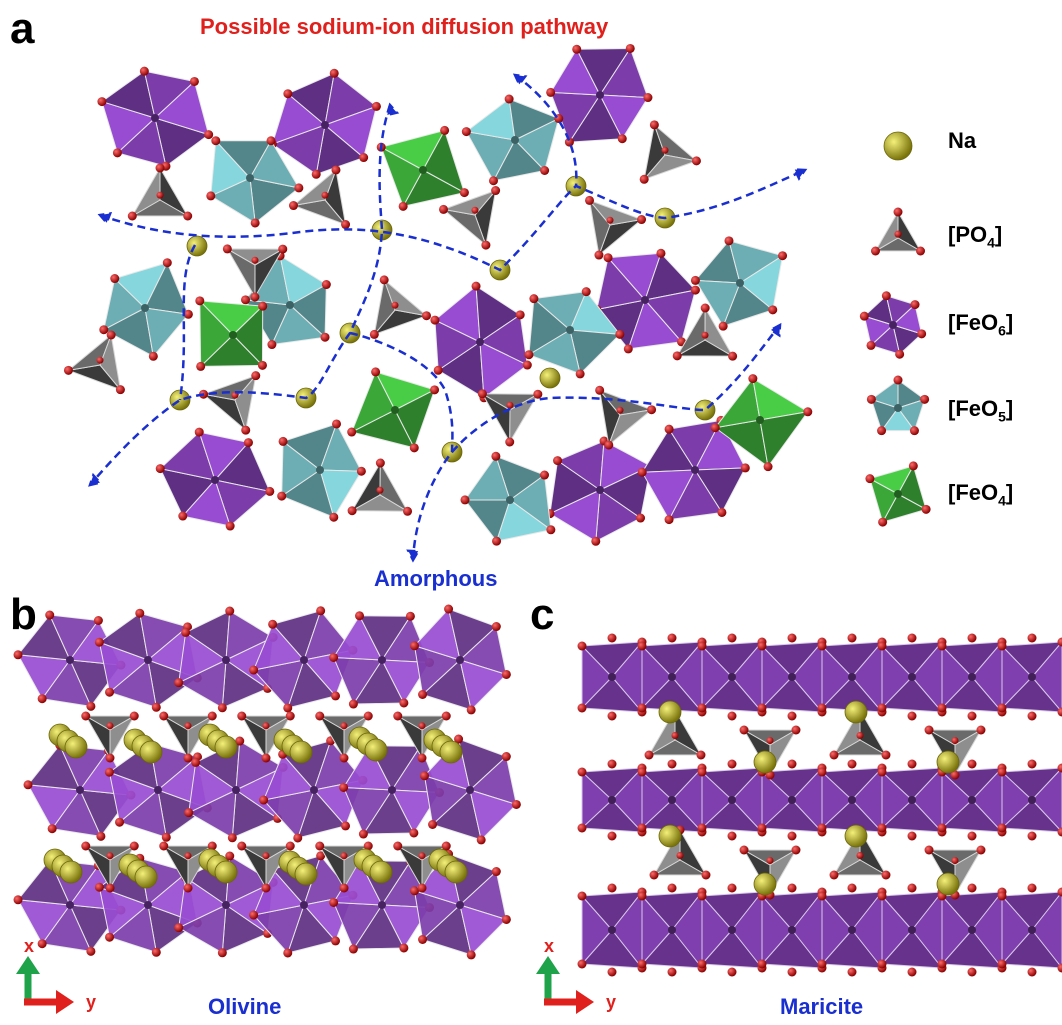 This screenshot has width=1062, height=1025. What do you see at coordinates (436, 578) in the screenshot?
I see `panel-a-caption: Amorphous` at bounding box center [436, 578].